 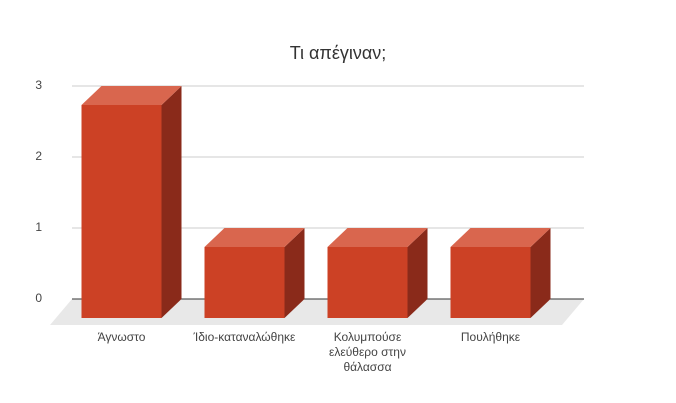 What do you see at coordinates (490, 337) in the screenshot?
I see `x-tick-label: Πουλήθηκε` at bounding box center [490, 337].